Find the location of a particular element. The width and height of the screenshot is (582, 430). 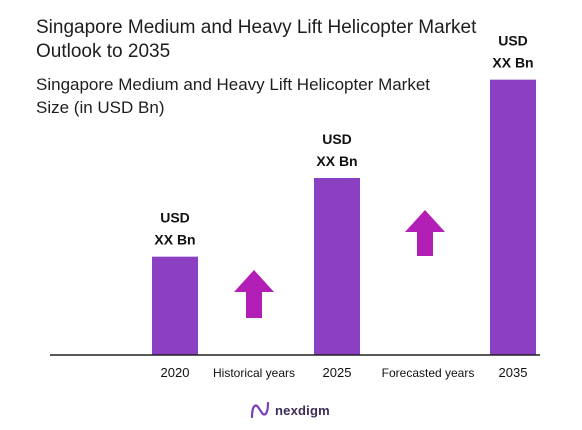

bar-2025 is located at coordinates (337, 266).